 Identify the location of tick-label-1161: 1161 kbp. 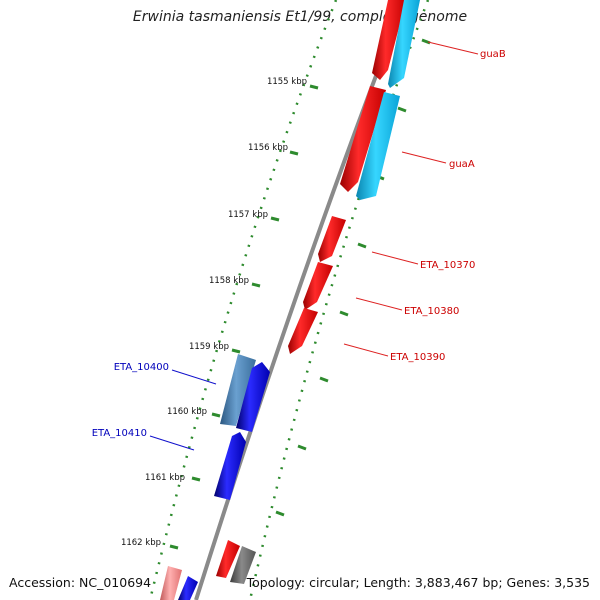
(165, 478).